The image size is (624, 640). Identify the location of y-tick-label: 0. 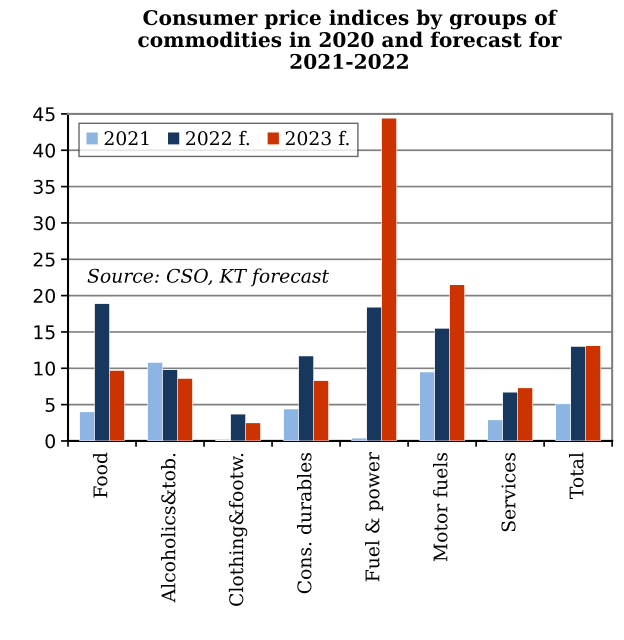
(50, 441).